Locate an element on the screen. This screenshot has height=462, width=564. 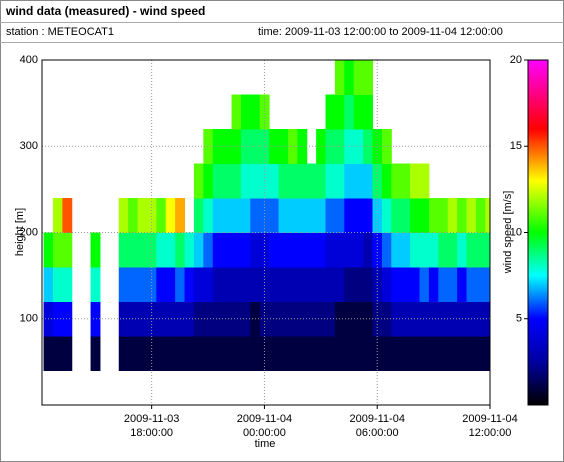
colorbar-tick-label: 5 is located at coordinates (519, 319).